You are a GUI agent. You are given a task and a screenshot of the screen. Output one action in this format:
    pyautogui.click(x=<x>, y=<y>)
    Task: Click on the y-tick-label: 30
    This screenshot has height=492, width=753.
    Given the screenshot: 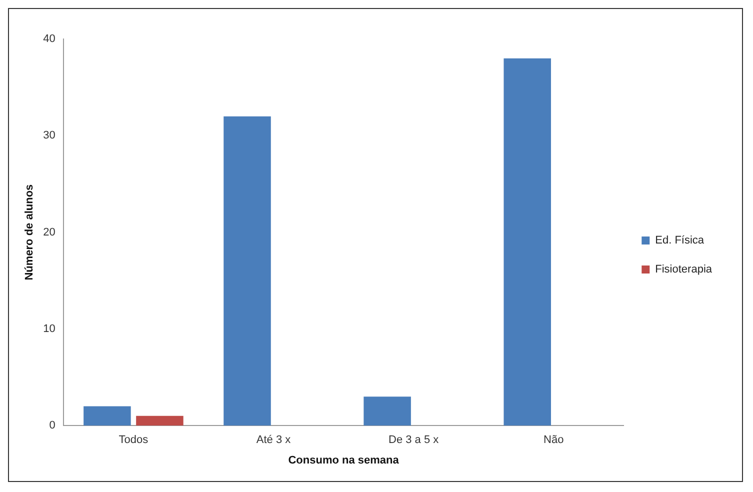 What is the action you would take?
    pyautogui.click(x=49, y=136)
    